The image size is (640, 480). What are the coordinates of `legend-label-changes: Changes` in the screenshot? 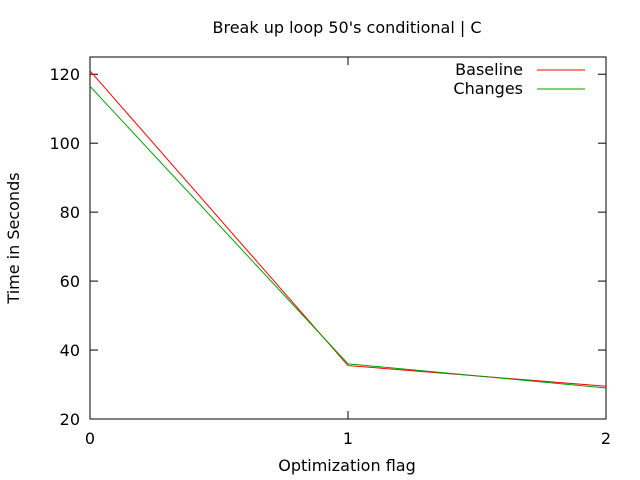 It's located at (488, 88).